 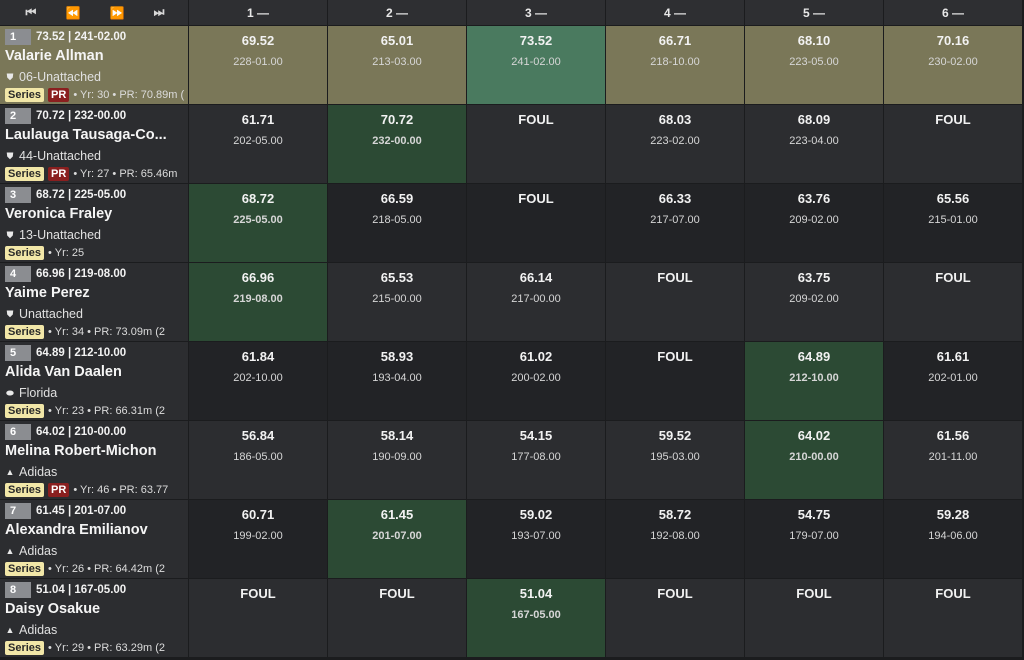 What do you see at coordinates (96, 393) in the screenshot?
I see `team-line: ⬬ Florida` at bounding box center [96, 393].